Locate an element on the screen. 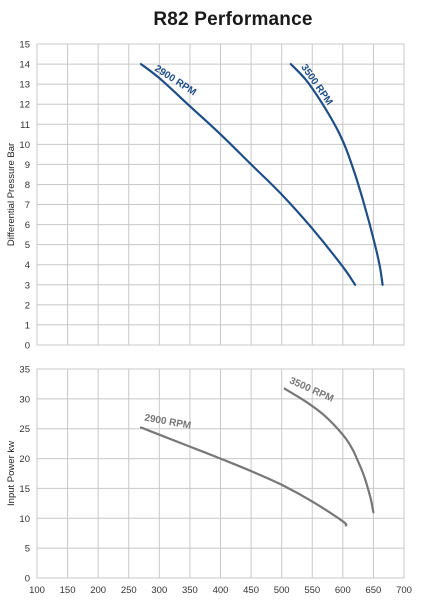  pressure-curve-label-3500-rpm: 3500 RPM is located at coordinates (316, 84).